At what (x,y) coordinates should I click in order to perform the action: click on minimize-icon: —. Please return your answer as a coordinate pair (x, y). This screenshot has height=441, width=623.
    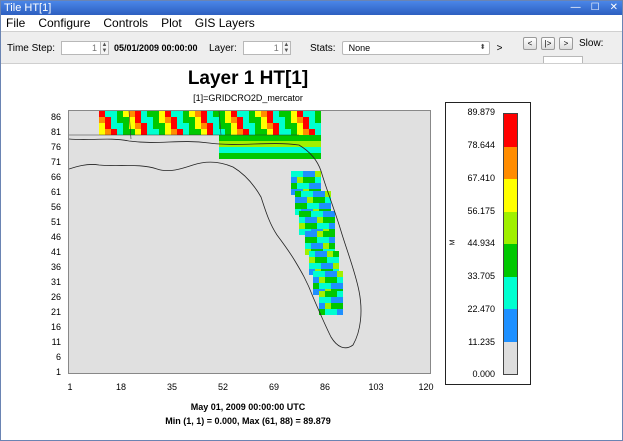
    Looking at the image, I should click on (575, 7).